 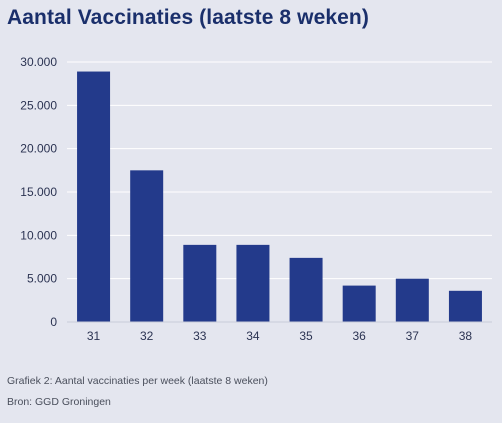 I want to click on x-tick-label: 38, so click(x=466, y=336).